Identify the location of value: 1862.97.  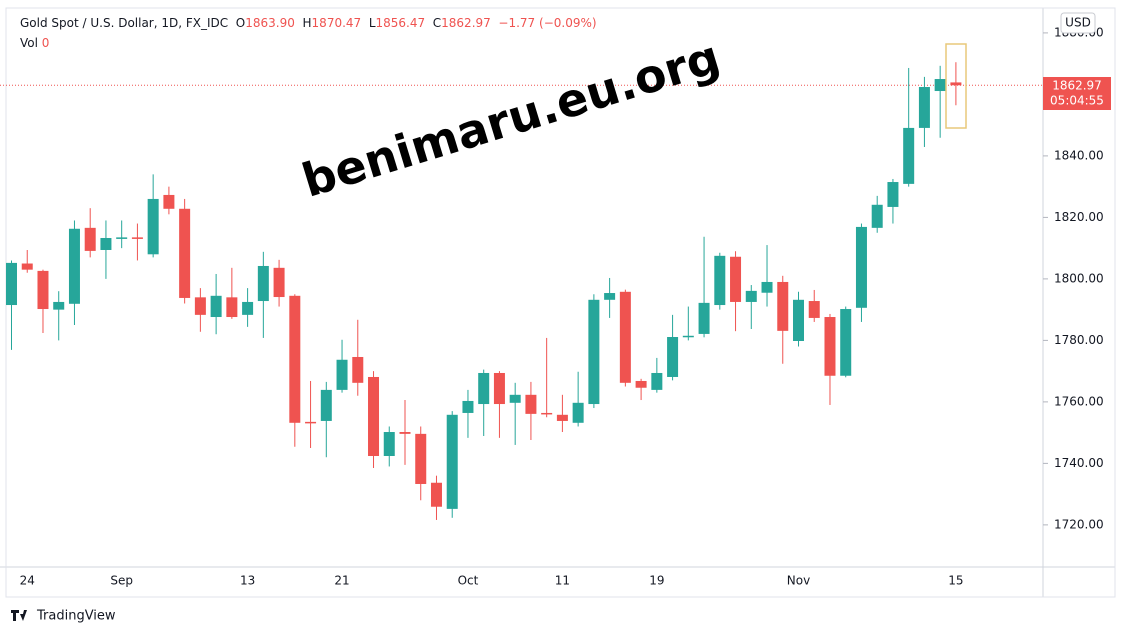
(466, 23).